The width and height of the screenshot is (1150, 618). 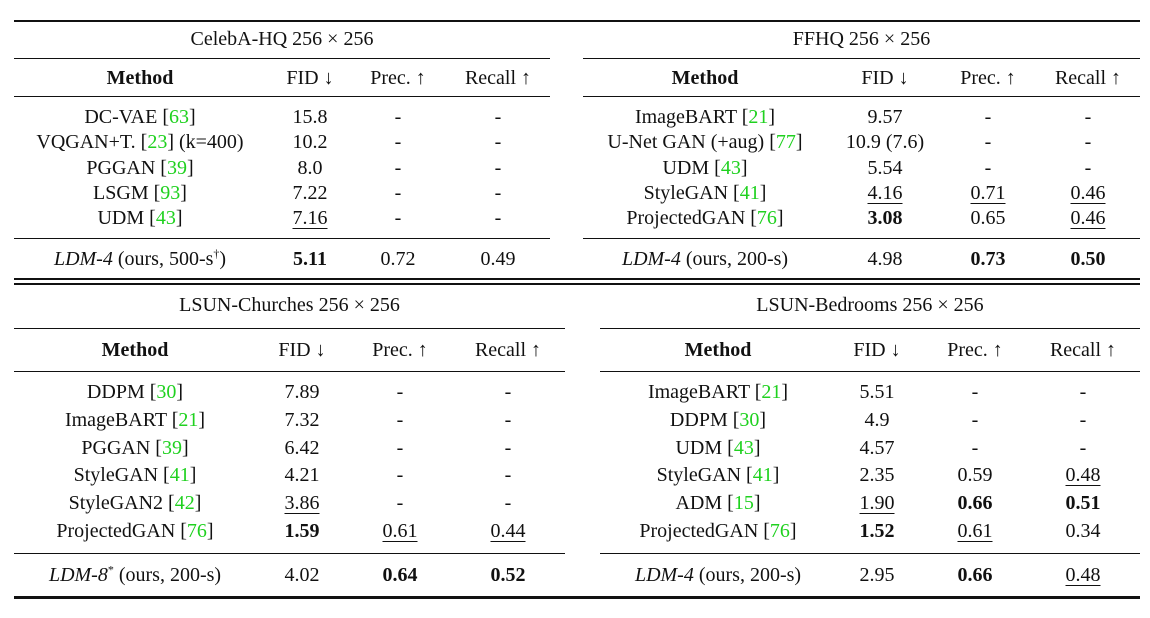 I want to click on method-name: StyleGAN2, so click(x=116, y=503).